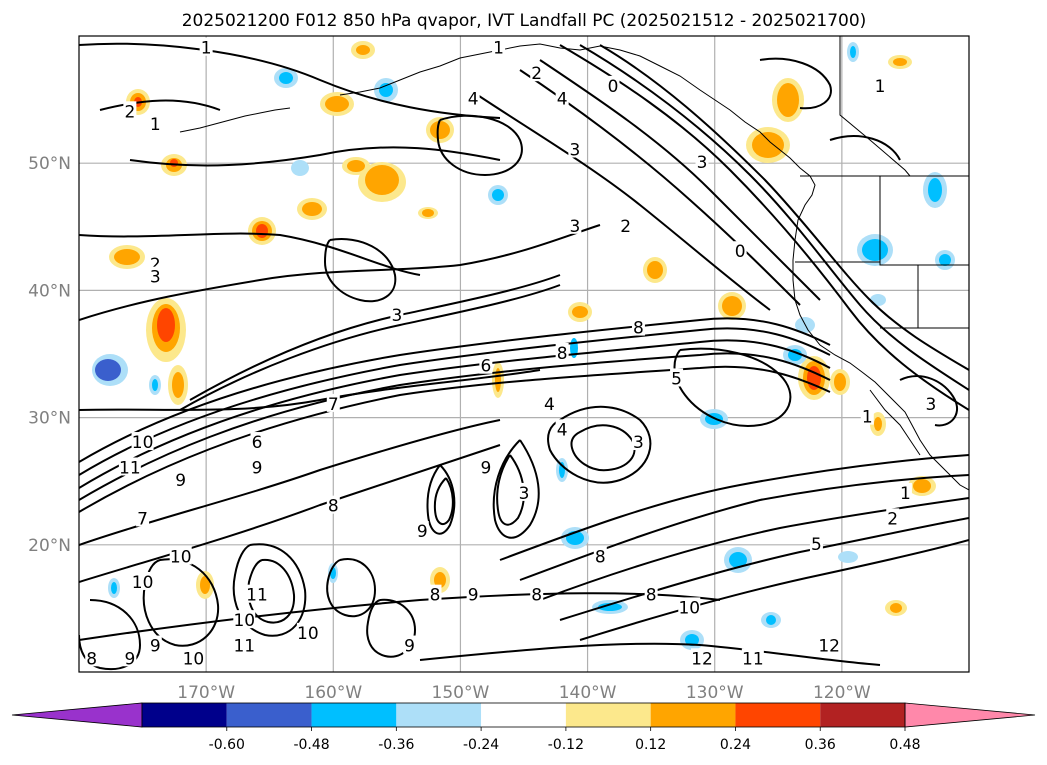  Describe the element at coordinates (499, 48) in the screenshot. I see `contour-label: 1` at that location.